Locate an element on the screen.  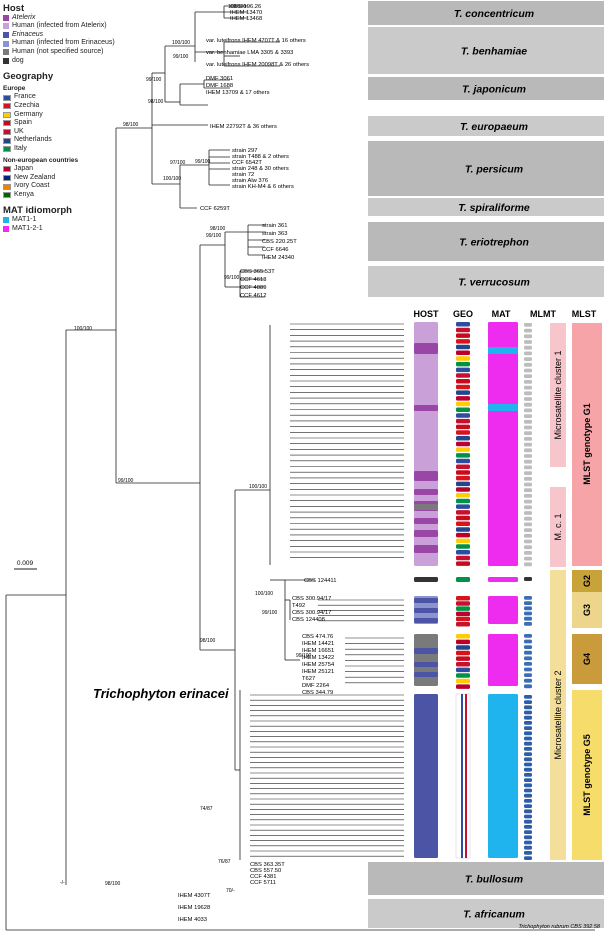
cluster2-band is located at coordinates (558, 715).